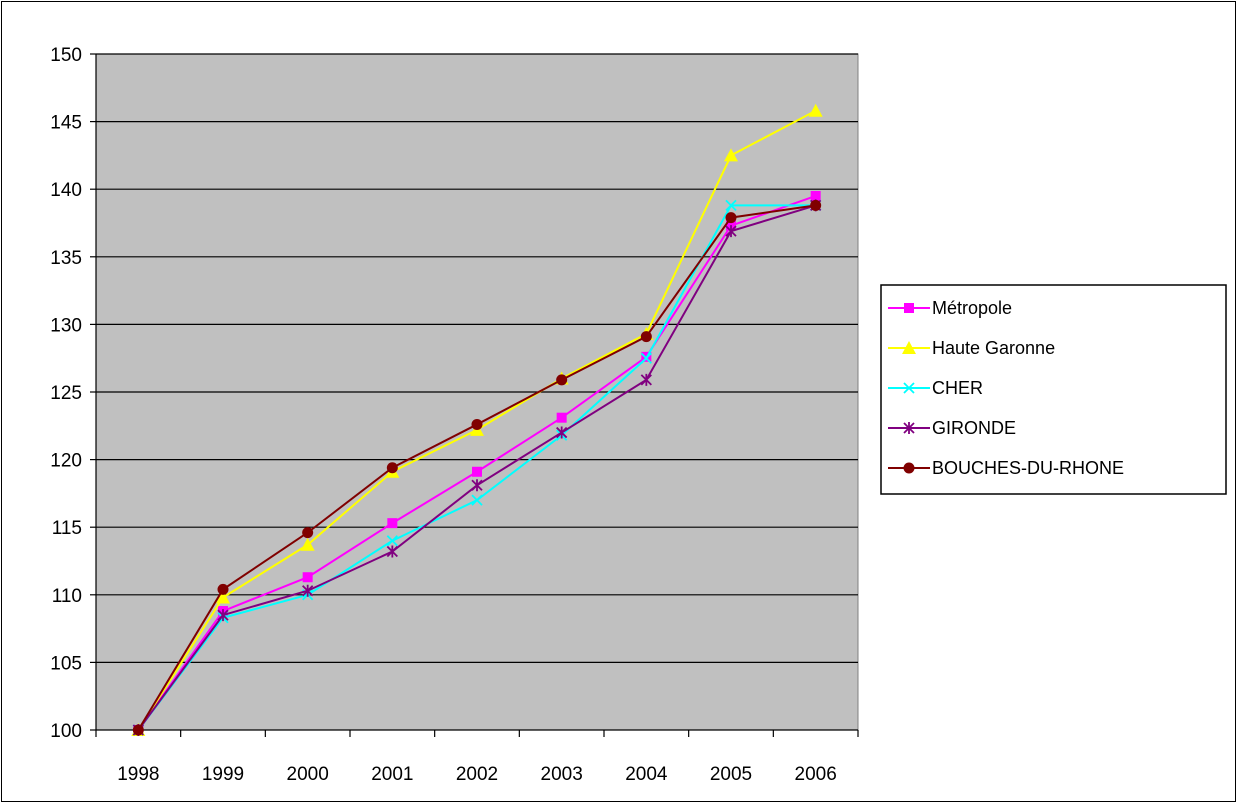 The width and height of the screenshot is (1239, 805). I want to click on legend-item: BOUCHES-DU-RHONE, so click(1006, 468).